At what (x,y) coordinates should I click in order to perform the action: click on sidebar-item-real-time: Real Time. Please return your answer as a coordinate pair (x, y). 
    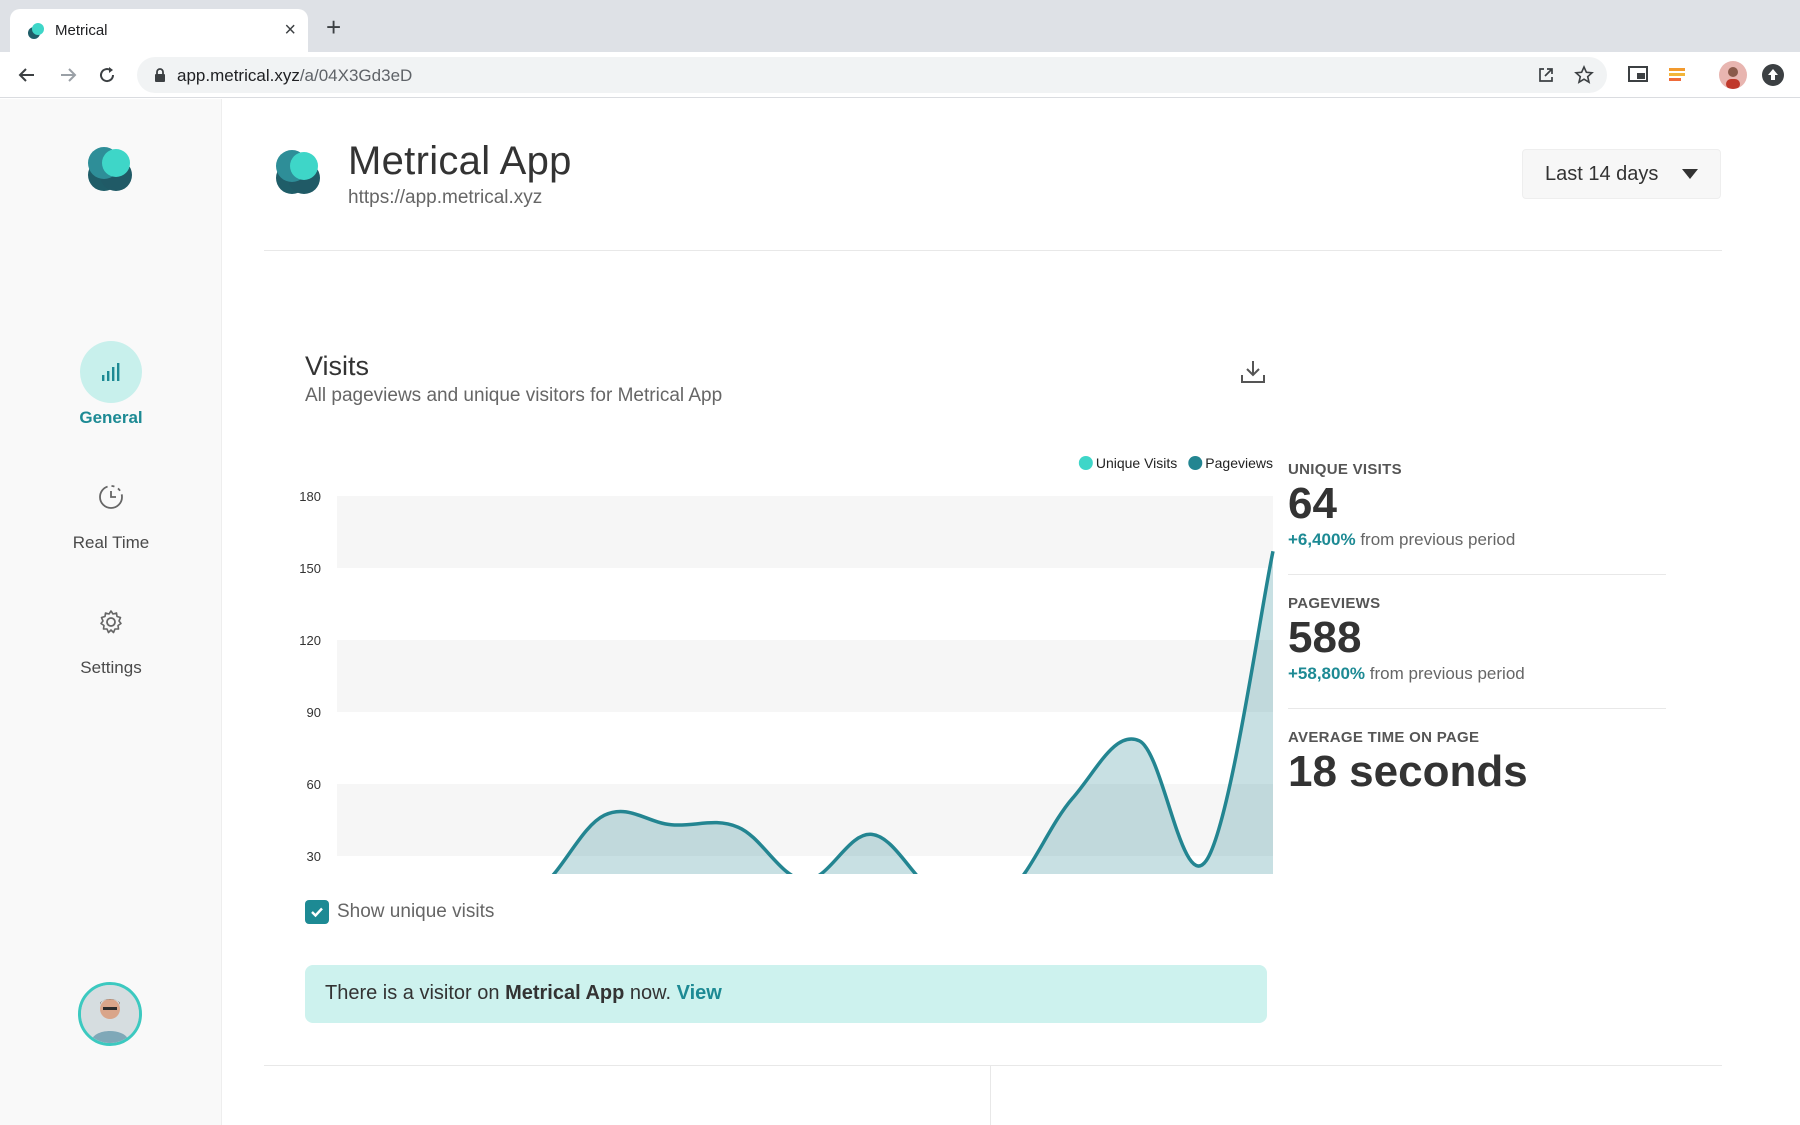
    Looking at the image, I should click on (111, 509).